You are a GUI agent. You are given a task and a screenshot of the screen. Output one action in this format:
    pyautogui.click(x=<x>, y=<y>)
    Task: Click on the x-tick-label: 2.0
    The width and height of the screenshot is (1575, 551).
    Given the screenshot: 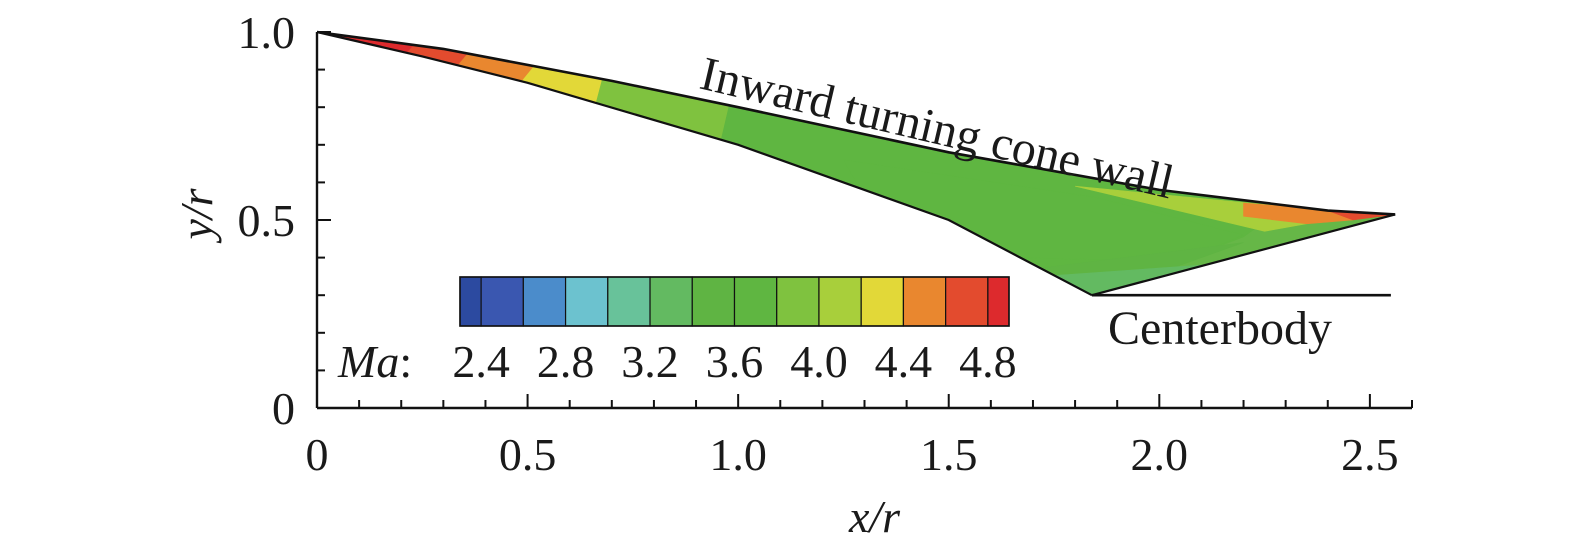 What is the action you would take?
    pyautogui.click(x=1160, y=454)
    